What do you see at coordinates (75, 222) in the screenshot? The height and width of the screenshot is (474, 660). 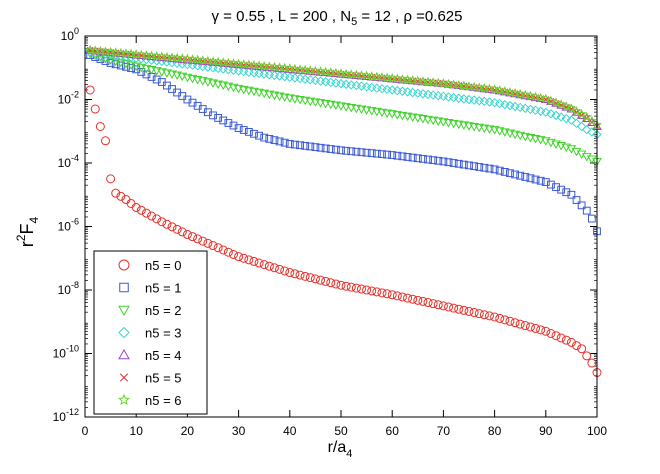 I see `y-tick-exponent: -6` at bounding box center [75, 222].